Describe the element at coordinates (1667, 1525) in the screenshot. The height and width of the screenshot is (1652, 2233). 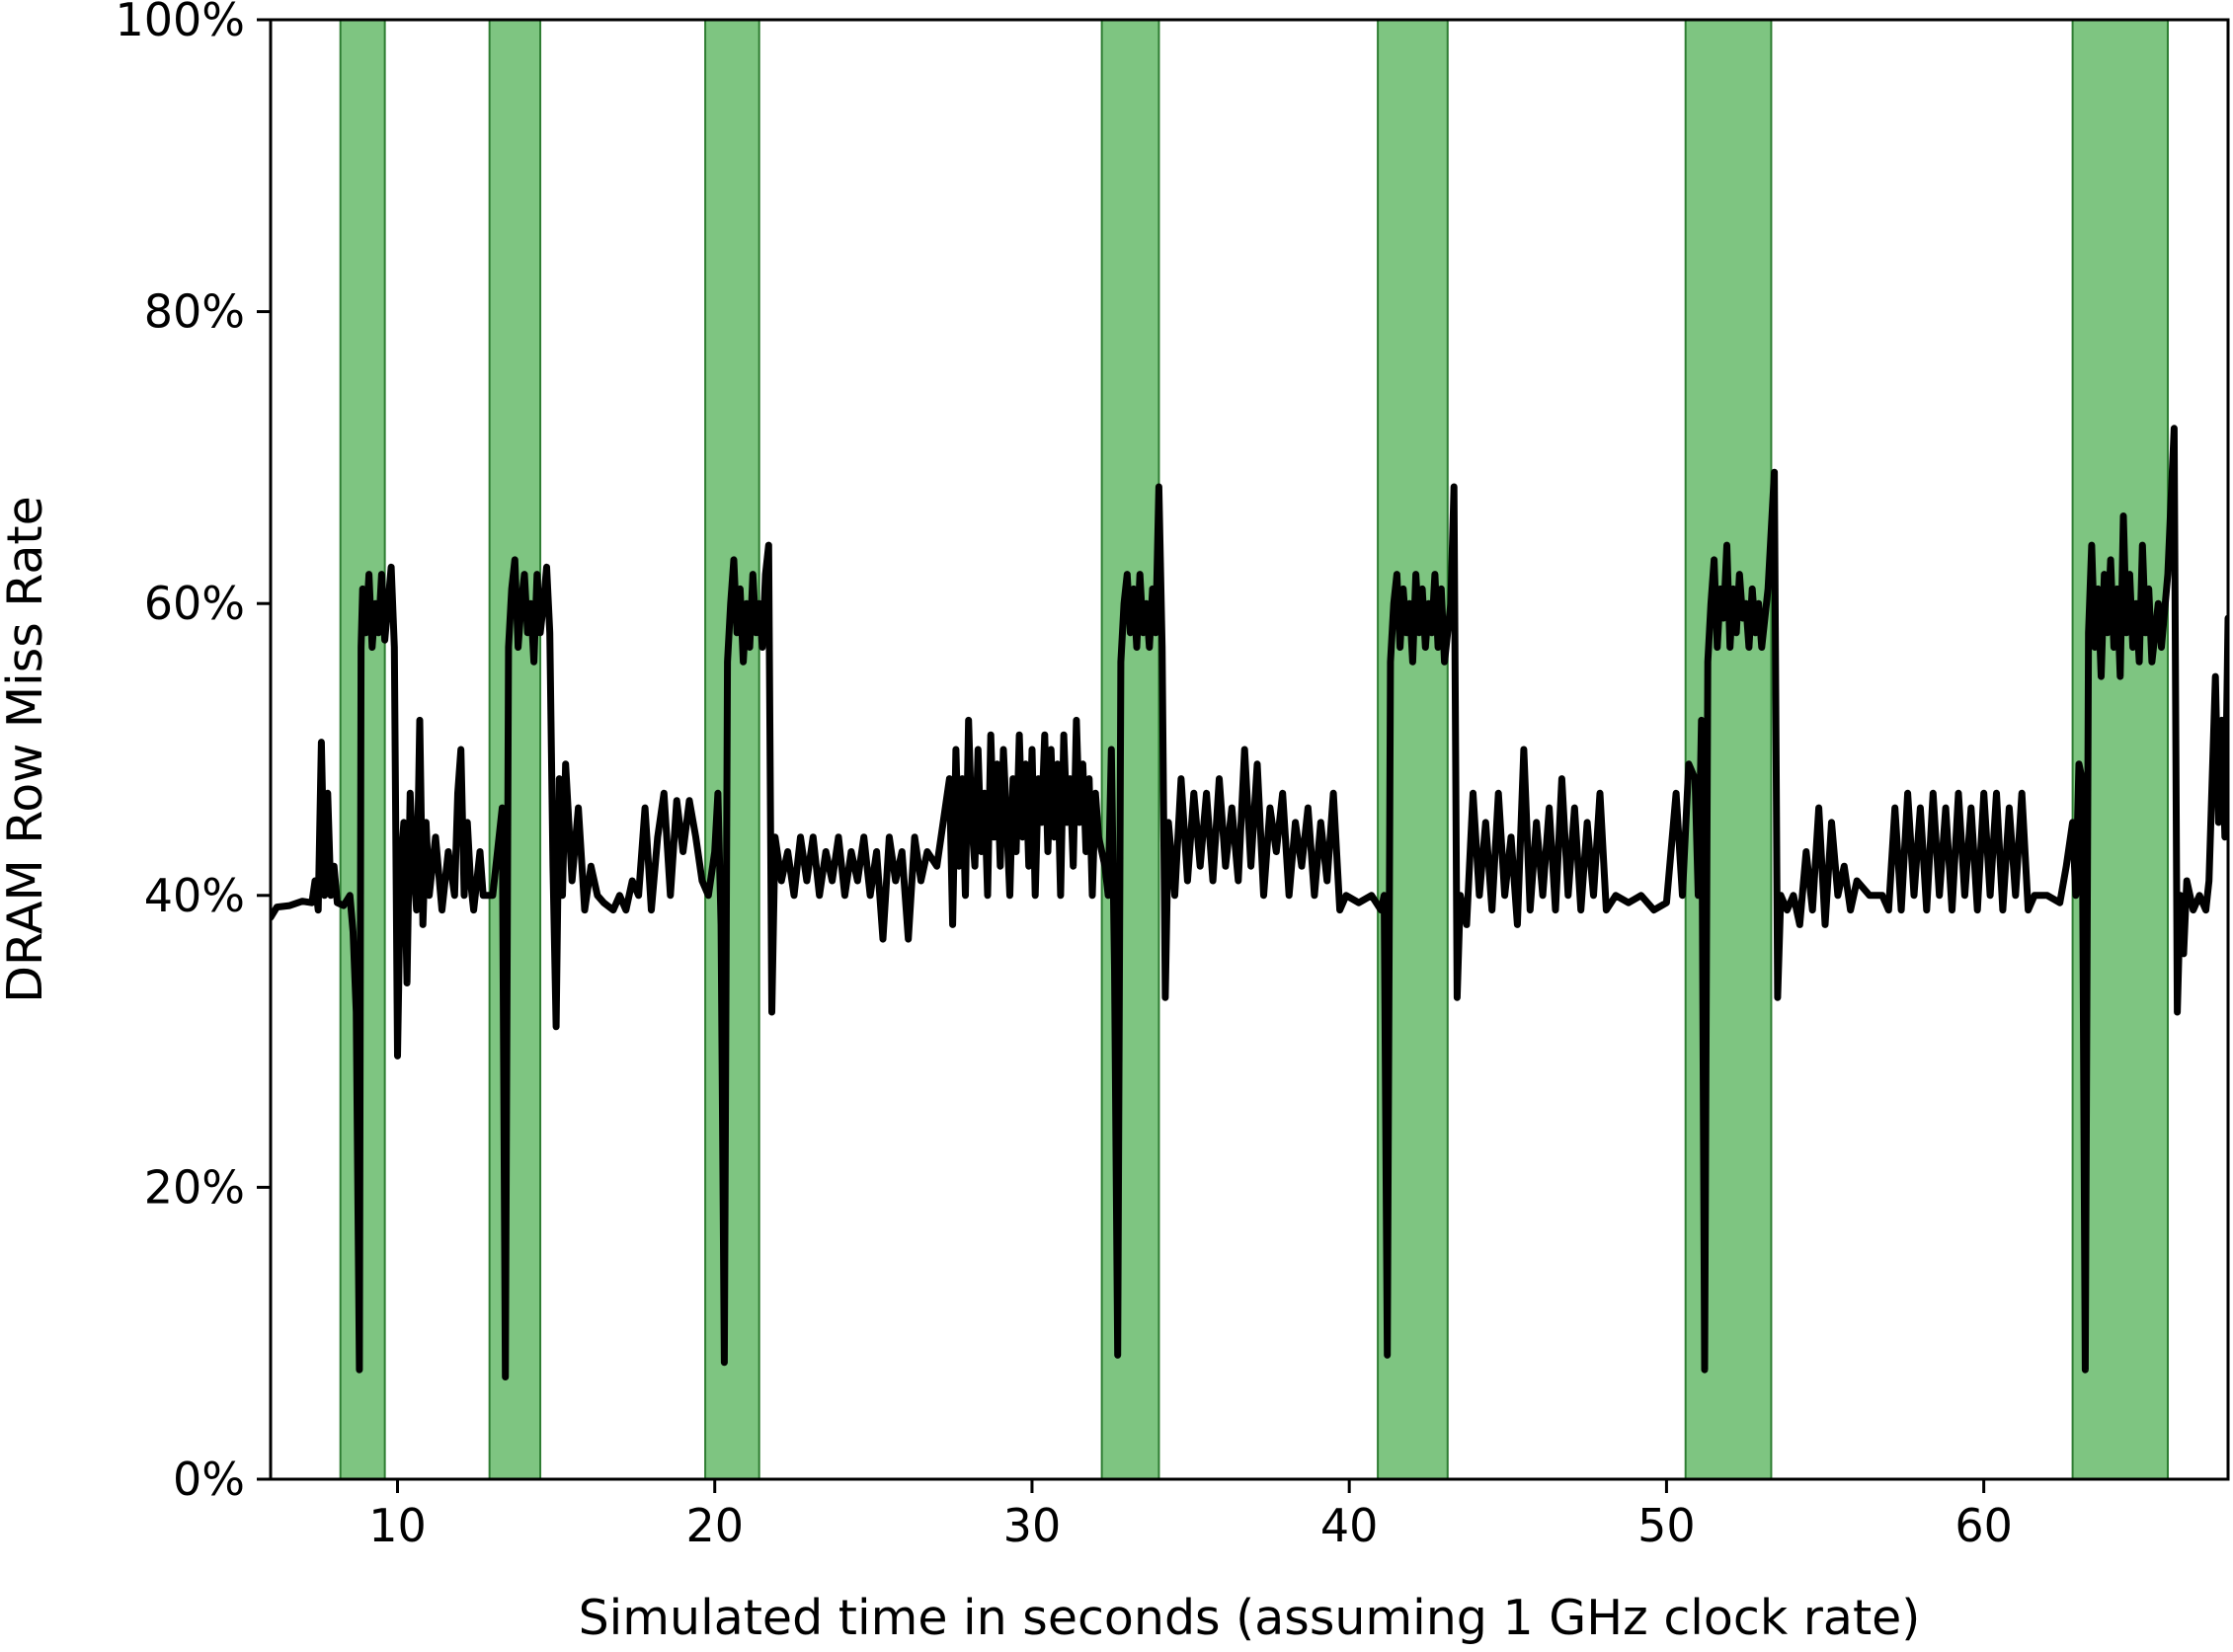
I see `x-tick-label: 50` at that location.